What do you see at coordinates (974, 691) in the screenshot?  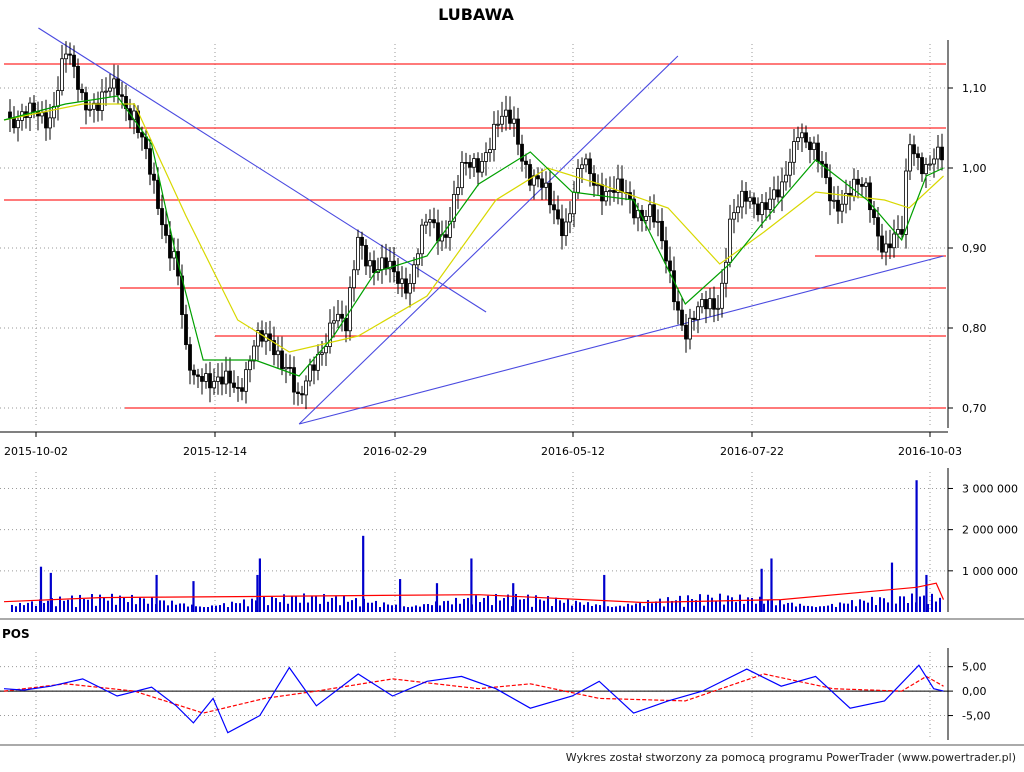 I see `pos-tick-label: 0,00` at bounding box center [974, 691].